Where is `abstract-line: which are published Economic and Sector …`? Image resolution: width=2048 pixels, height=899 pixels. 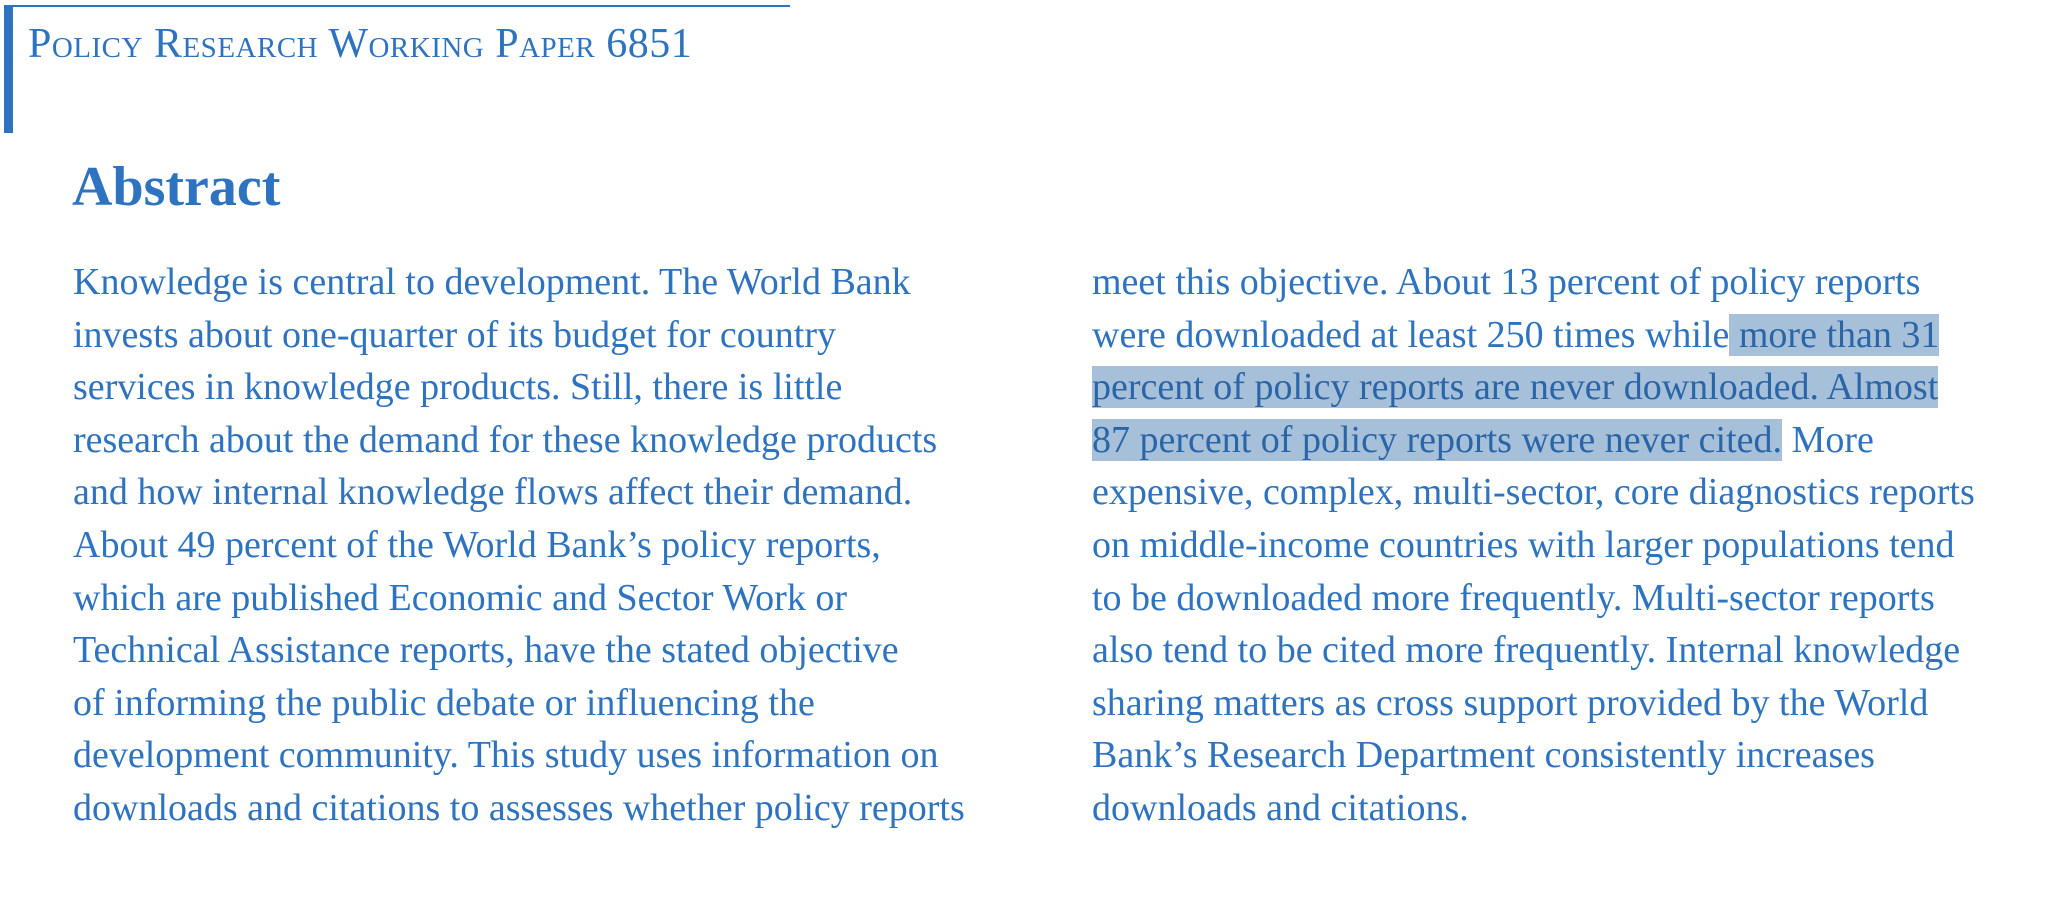
abstract-line: which are published Economic and Sector … is located at coordinates (460, 597).